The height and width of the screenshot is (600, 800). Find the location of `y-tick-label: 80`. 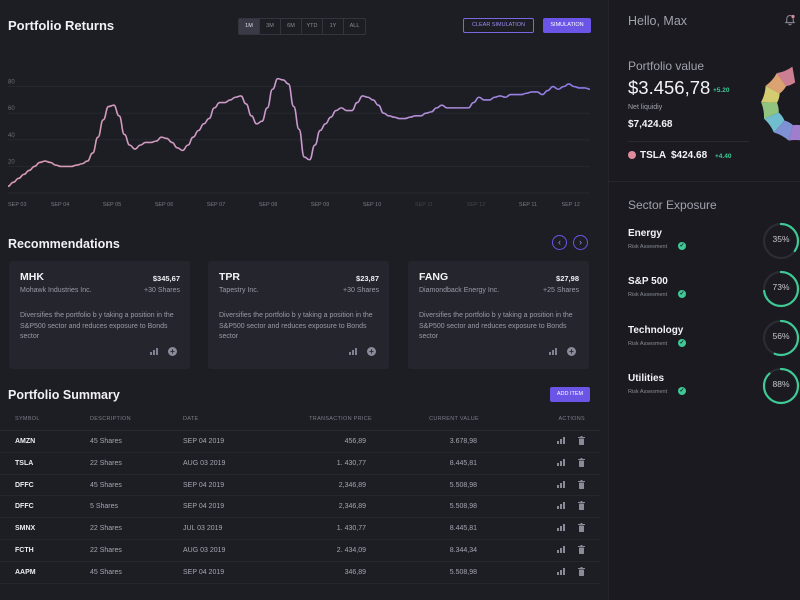

y-tick-label: 80 is located at coordinates (11, 83).